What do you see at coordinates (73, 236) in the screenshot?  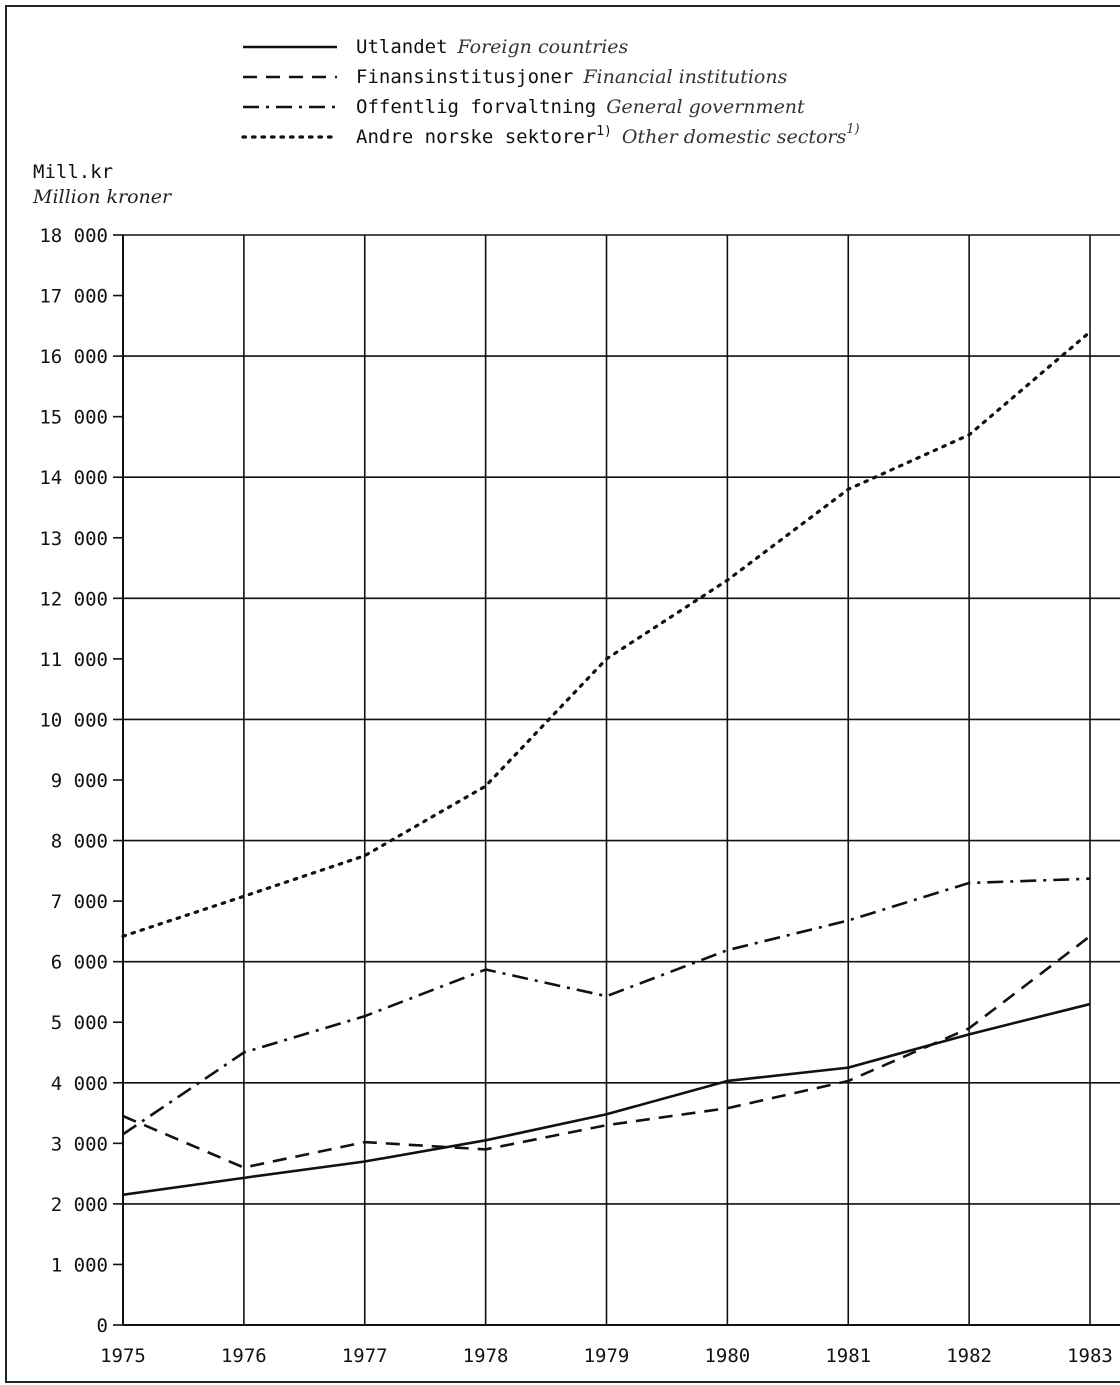 I see `y-tick-label: 18 000` at bounding box center [73, 236].